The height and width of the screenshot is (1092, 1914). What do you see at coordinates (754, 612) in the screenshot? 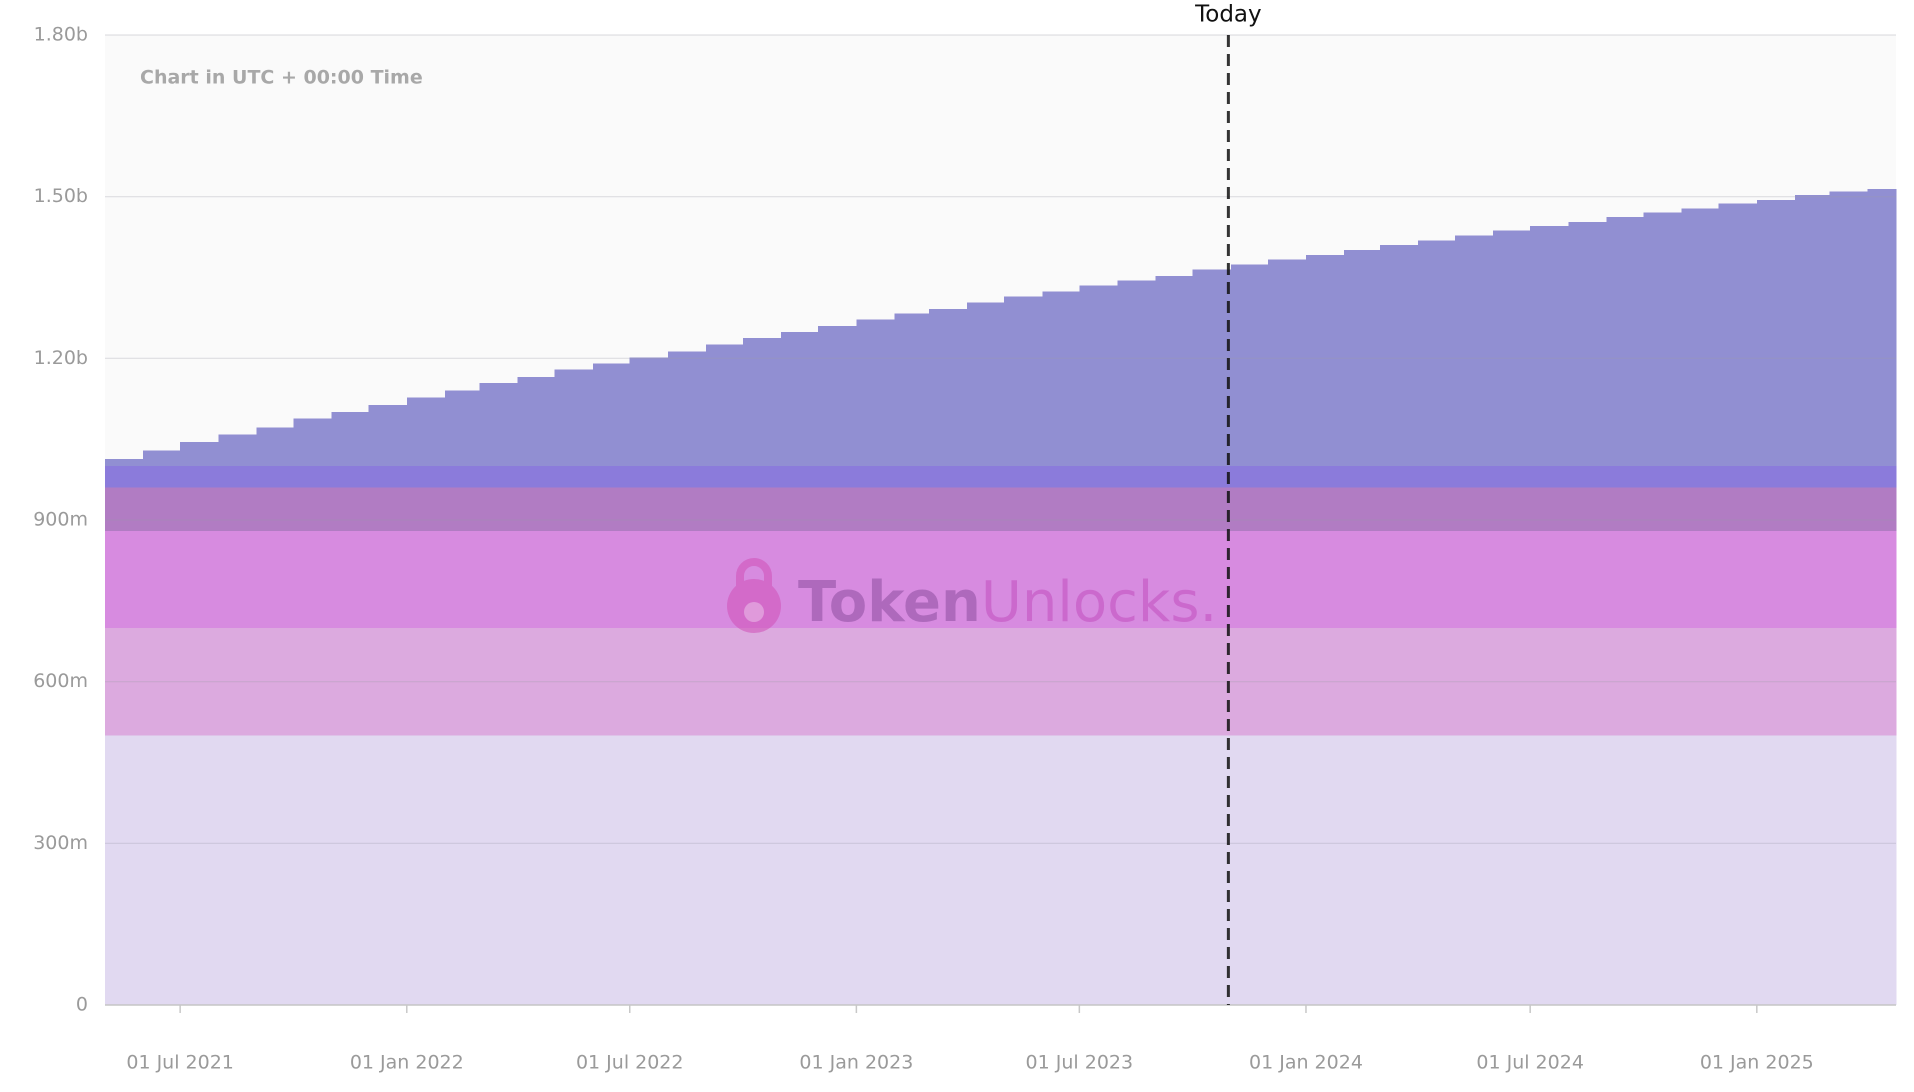
I see `lock-hole` at bounding box center [754, 612].